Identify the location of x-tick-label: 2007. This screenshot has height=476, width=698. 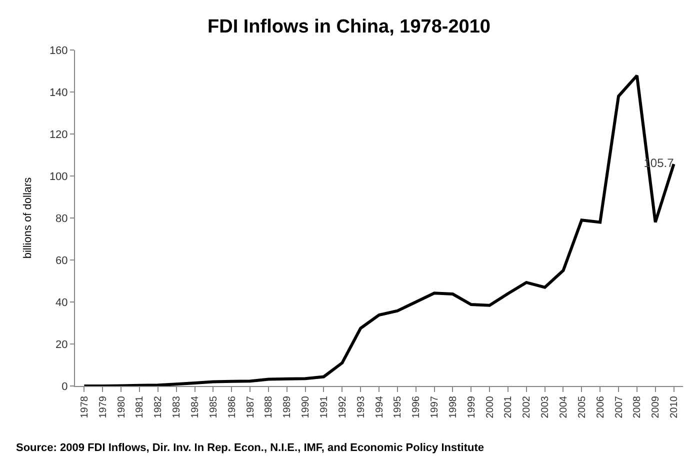
(619, 407).